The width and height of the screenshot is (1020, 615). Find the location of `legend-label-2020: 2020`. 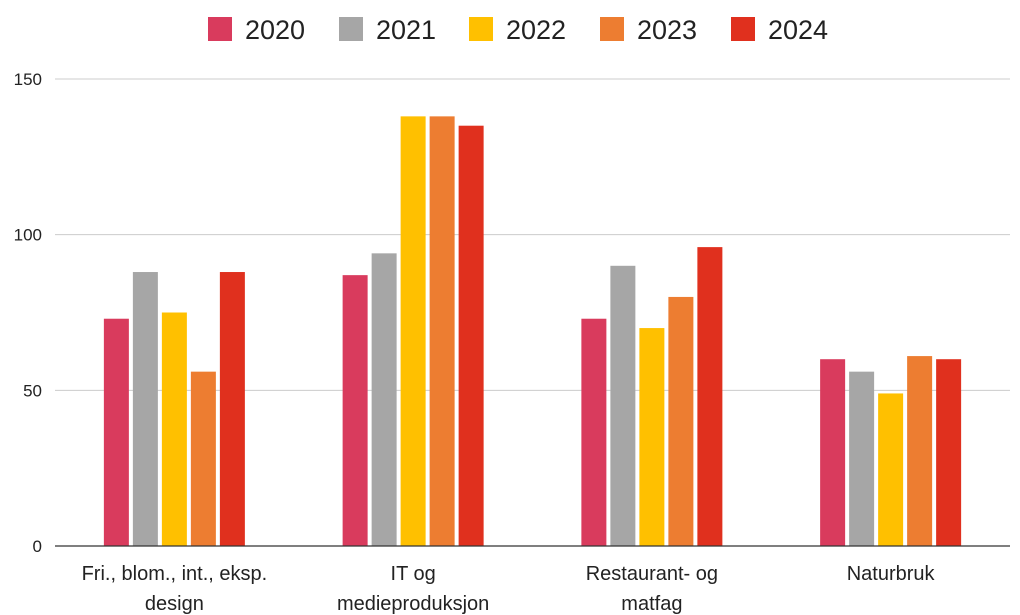

legend-label-2020: 2020 is located at coordinates (275, 30).